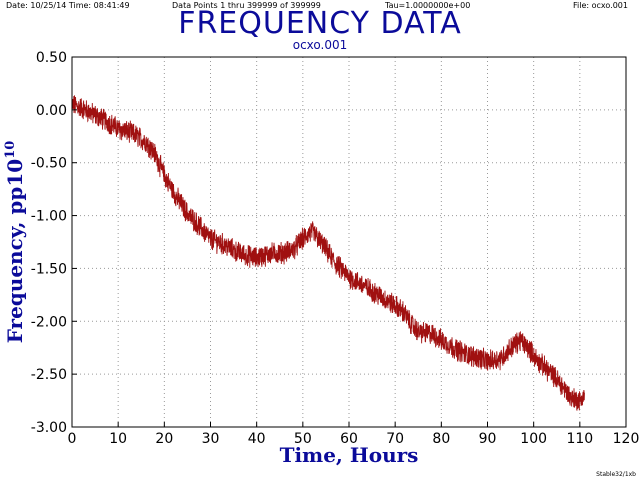  Describe the element at coordinates (118, 439) in the screenshot. I see `x-tick-label: 10` at that location.